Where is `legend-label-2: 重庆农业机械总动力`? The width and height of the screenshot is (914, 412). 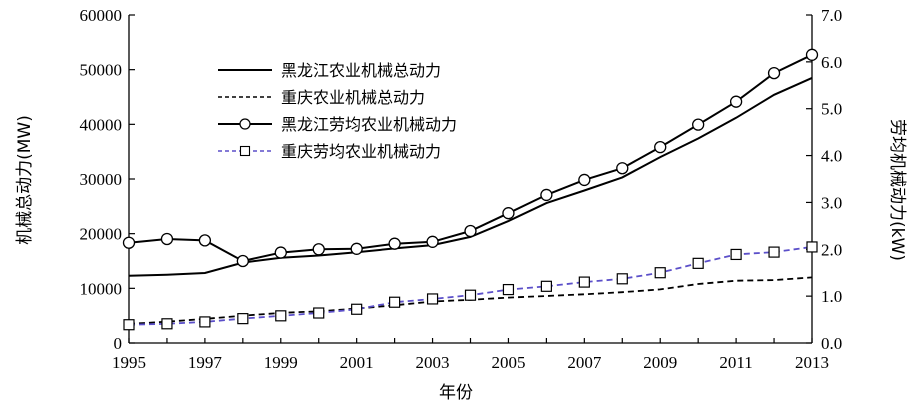
legend-label-2: 重庆农业机械总动力 is located at coordinates (353, 97).